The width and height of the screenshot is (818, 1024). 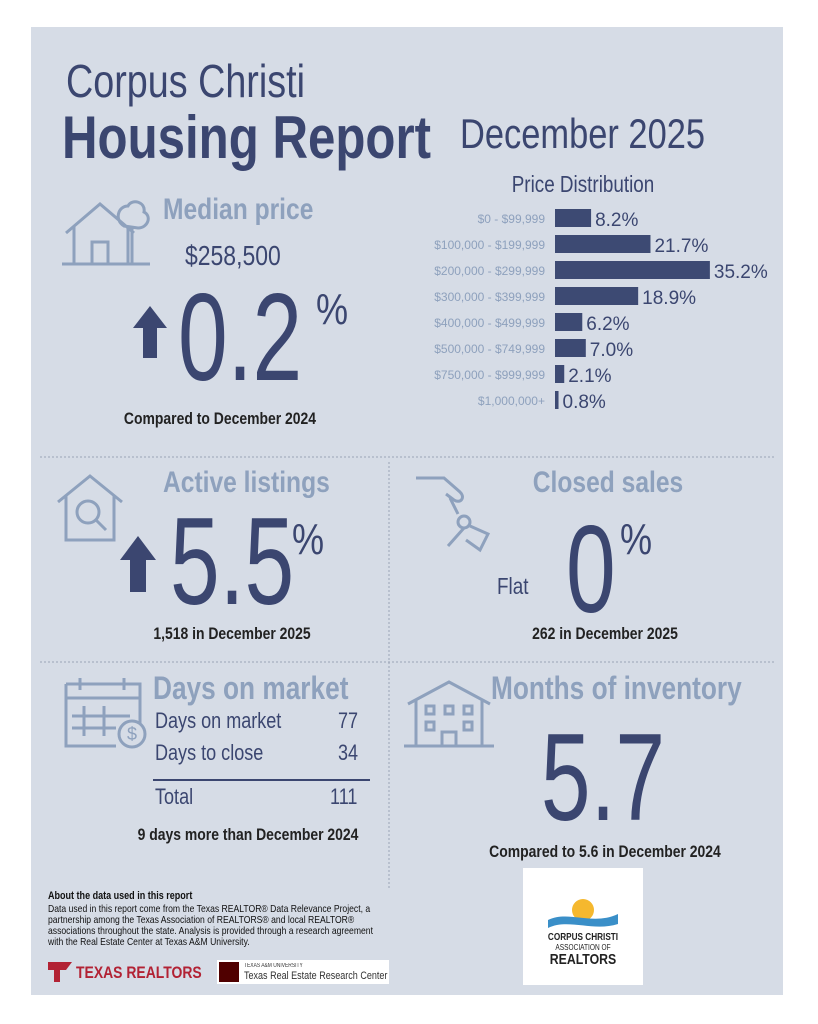 What do you see at coordinates (90, 508) in the screenshot?
I see `search-home-icon` at bounding box center [90, 508].